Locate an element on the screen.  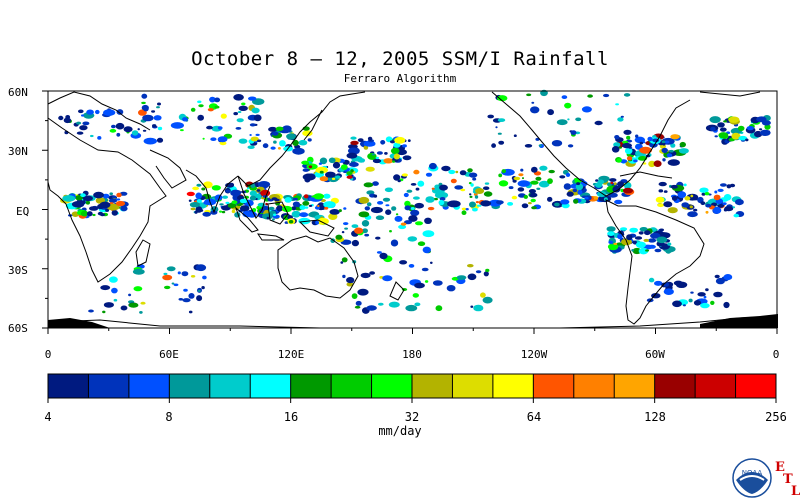
etl-logo-l: L is located at coordinates (795, 491).